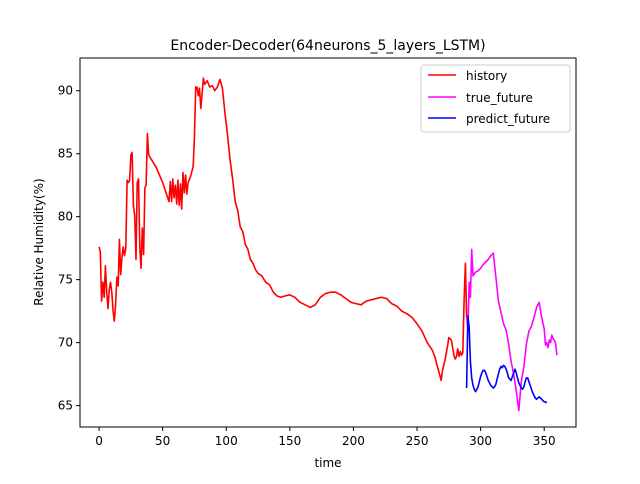 Image resolution: width=640 pixels, height=484 pixels. I want to click on y-tick-label: 90, so click(65, 91).